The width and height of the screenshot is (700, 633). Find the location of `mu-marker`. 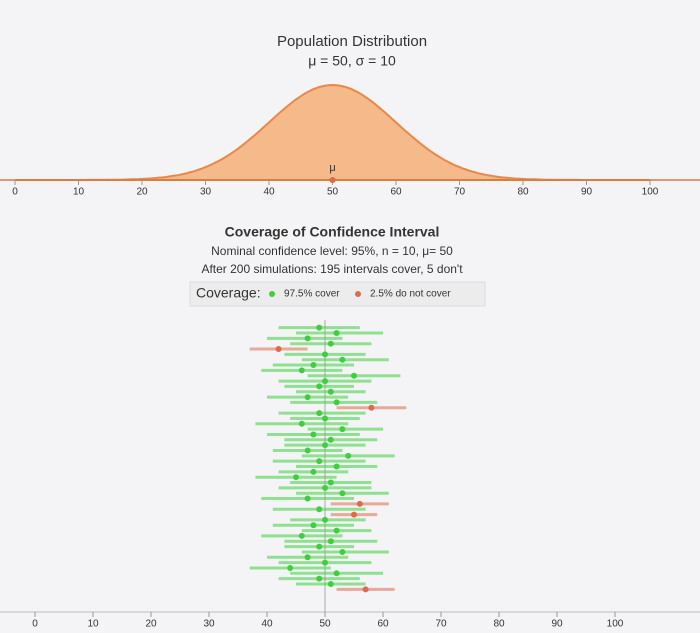

mu-marker is located at coordinates (332, 180).